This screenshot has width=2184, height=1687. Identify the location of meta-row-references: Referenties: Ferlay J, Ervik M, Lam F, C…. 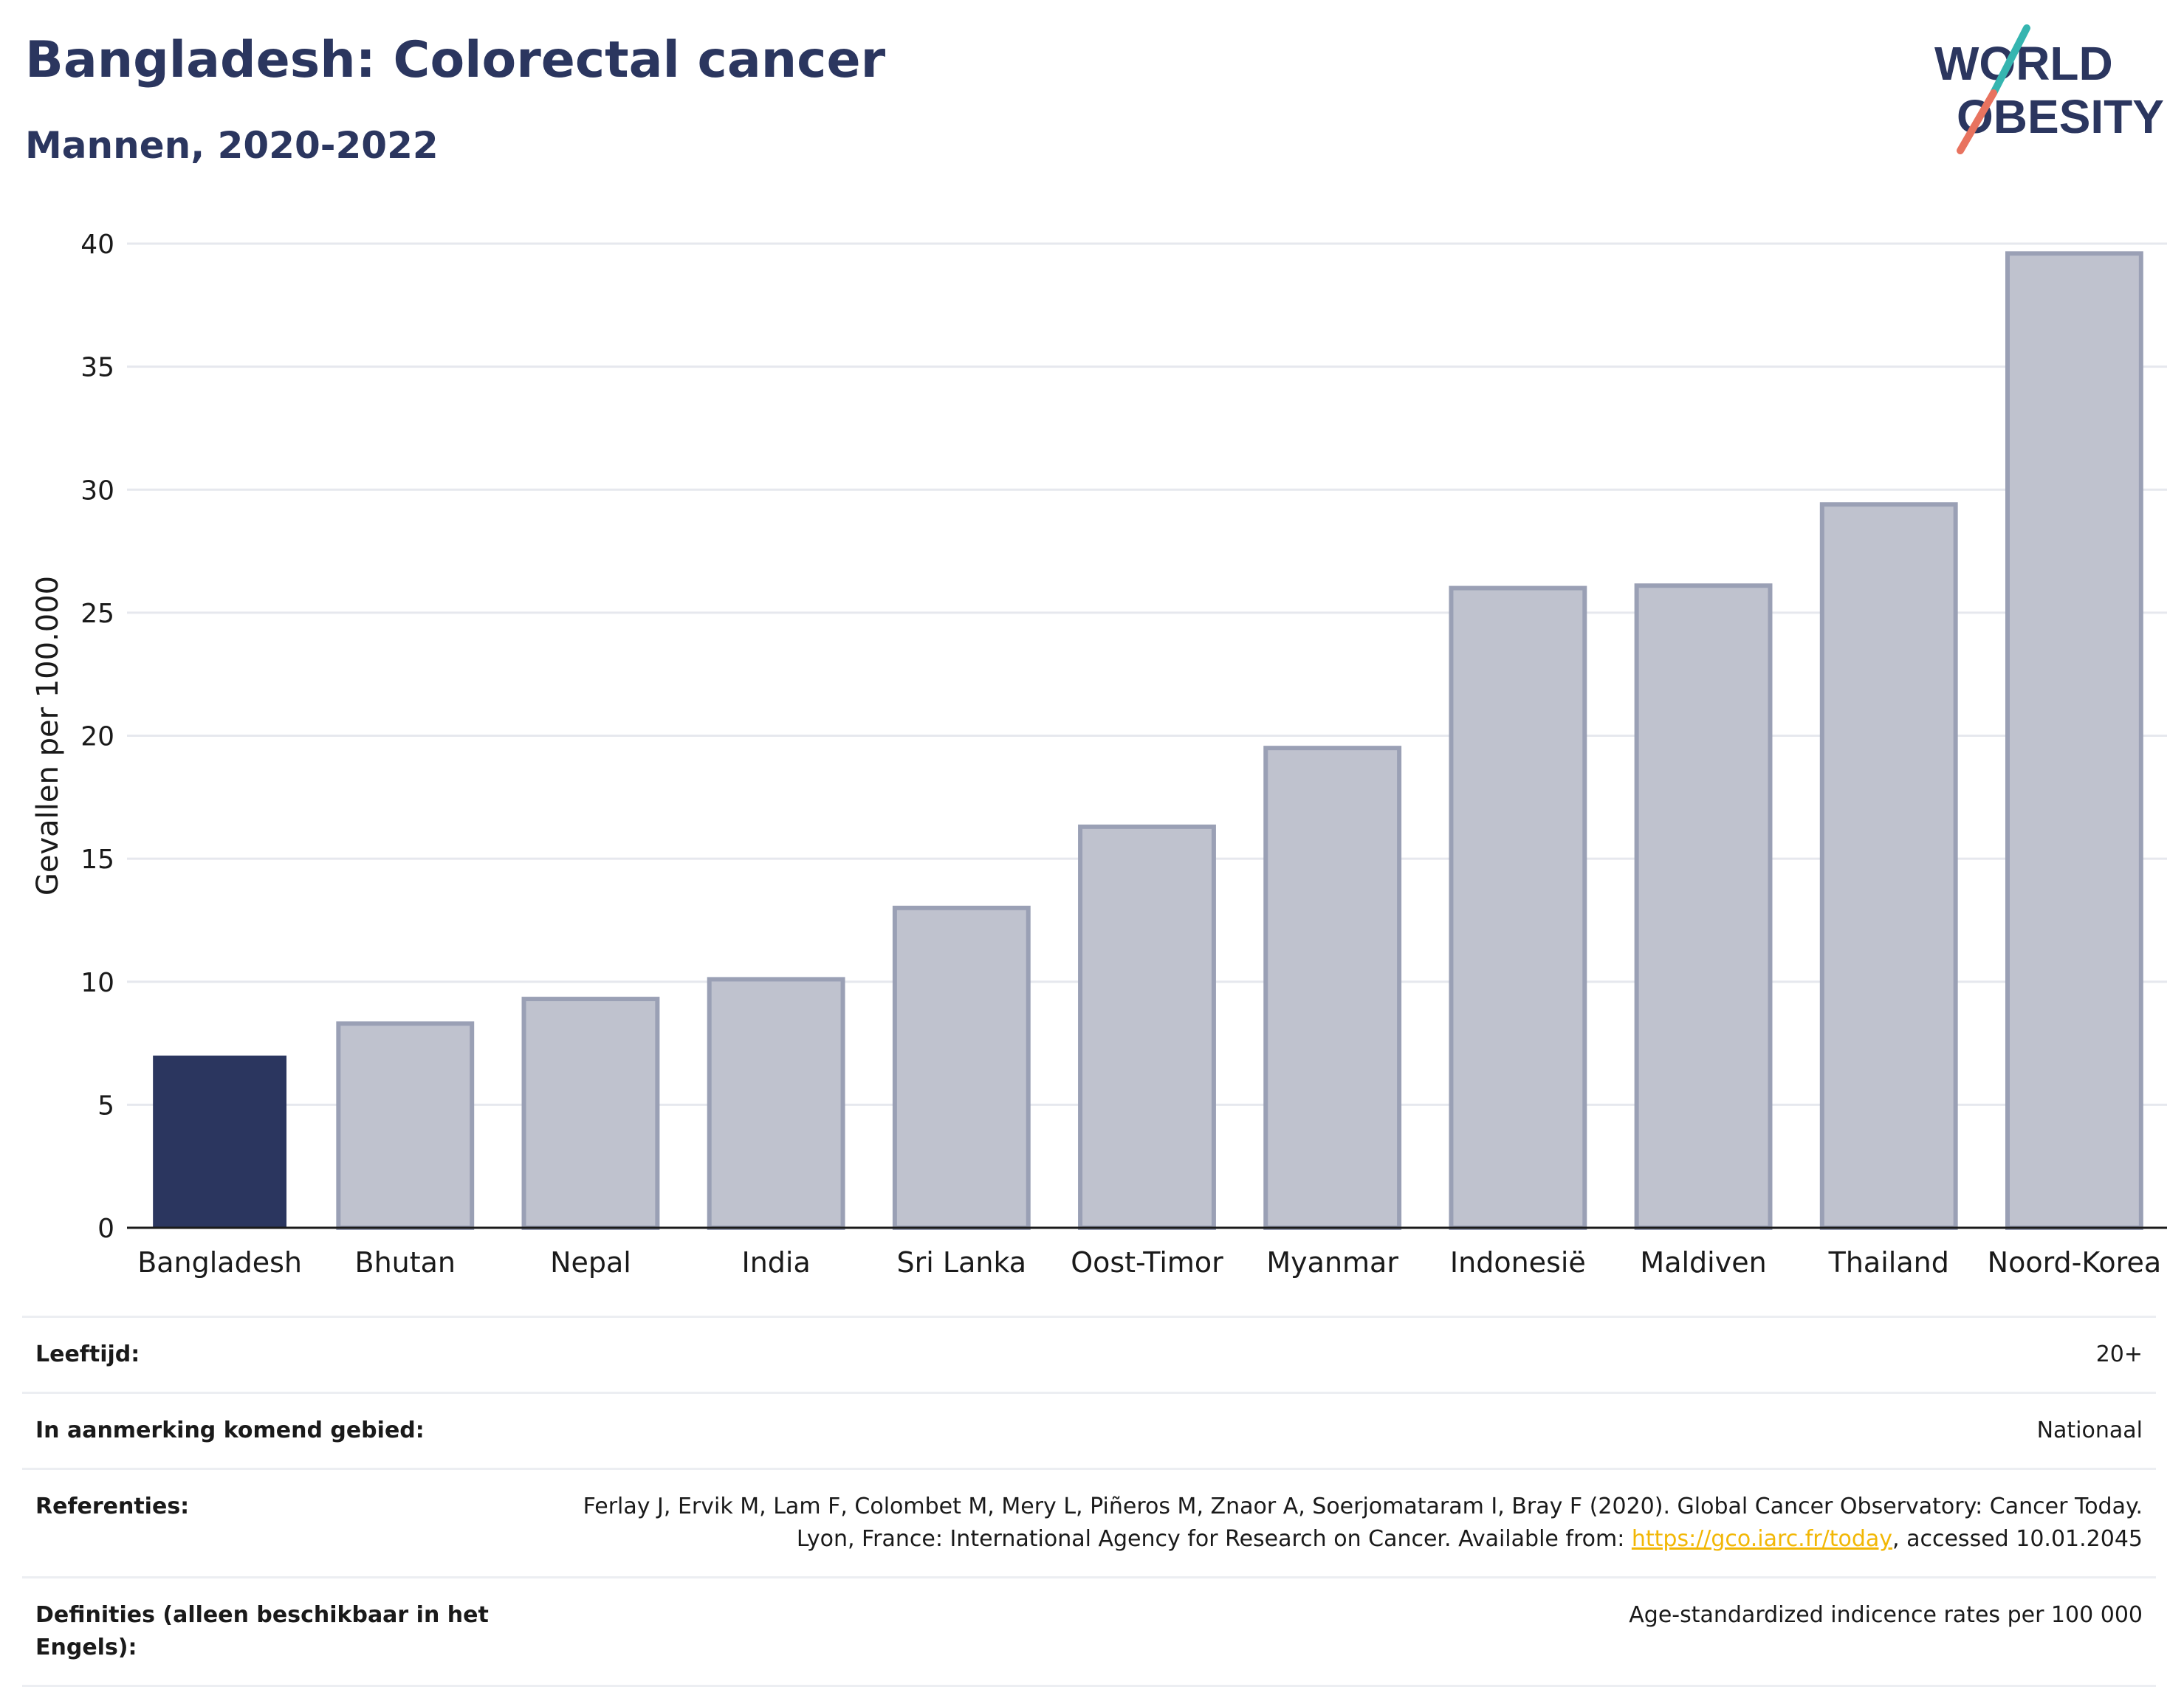
(1089, 1522).